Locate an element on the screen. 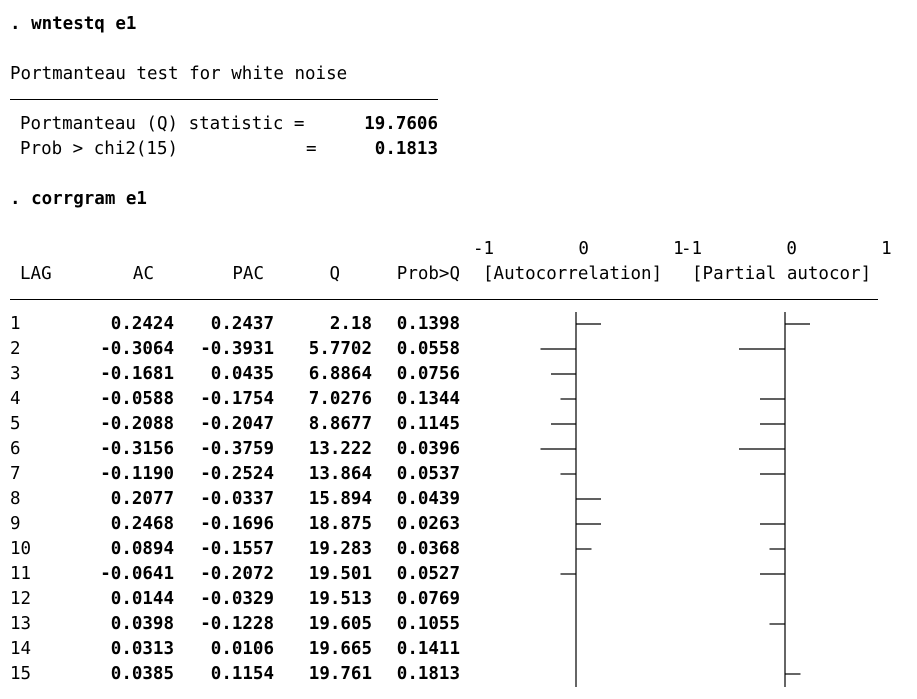  cell-pac: -0.1557 is located at coordinates (237, 549).